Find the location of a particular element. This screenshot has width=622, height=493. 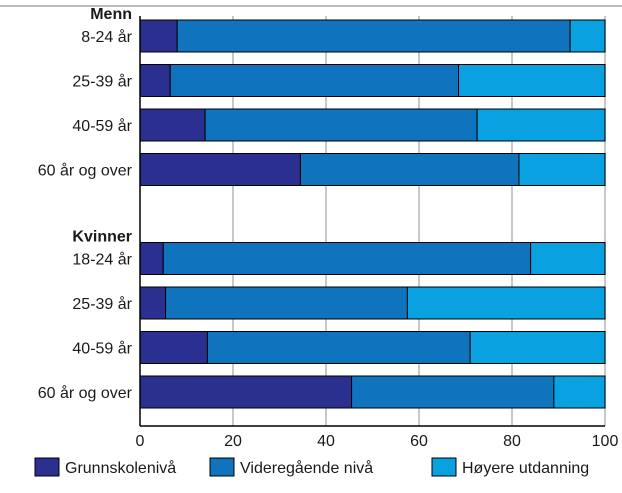

category-label: 18-24 år is located at coordinates (102, 260).